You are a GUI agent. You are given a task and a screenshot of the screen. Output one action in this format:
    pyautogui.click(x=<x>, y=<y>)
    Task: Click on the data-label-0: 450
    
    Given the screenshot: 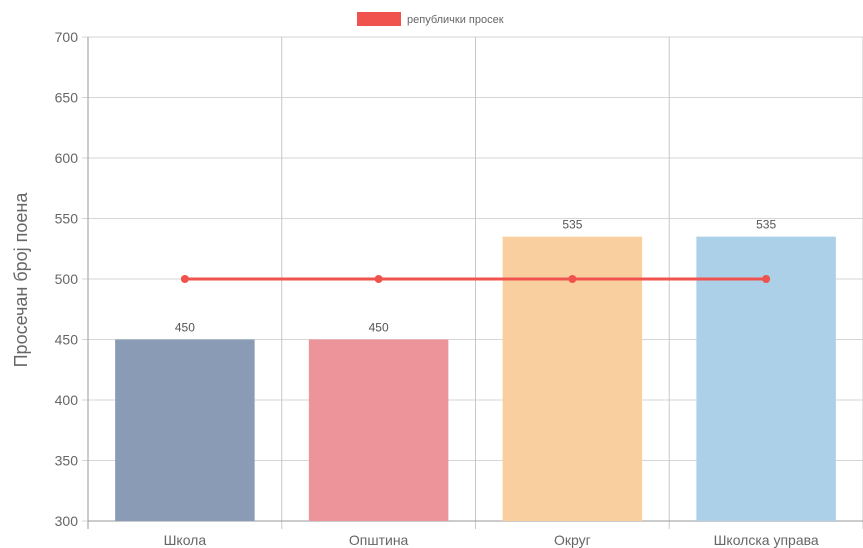 What is the action you would take?
    pyautogui.click(x=185, y=328)
    